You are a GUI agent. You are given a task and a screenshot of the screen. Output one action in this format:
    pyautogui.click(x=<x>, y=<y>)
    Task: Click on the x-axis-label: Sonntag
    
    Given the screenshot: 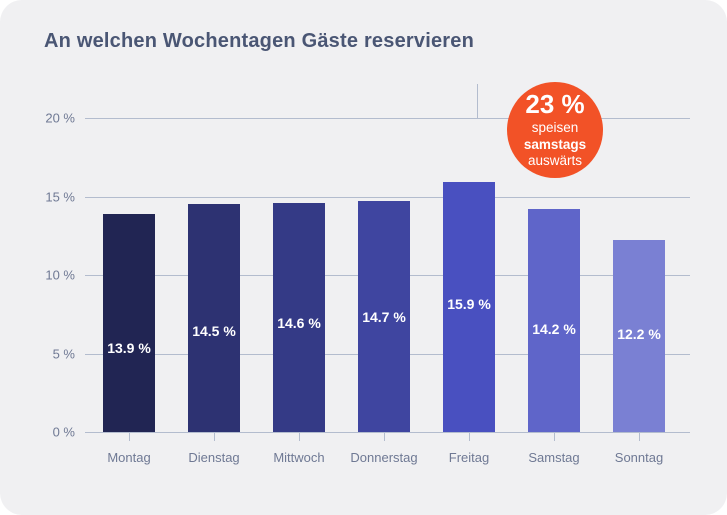 What is the action you would take?
    pyautogui.click(x=639, y=457)
    